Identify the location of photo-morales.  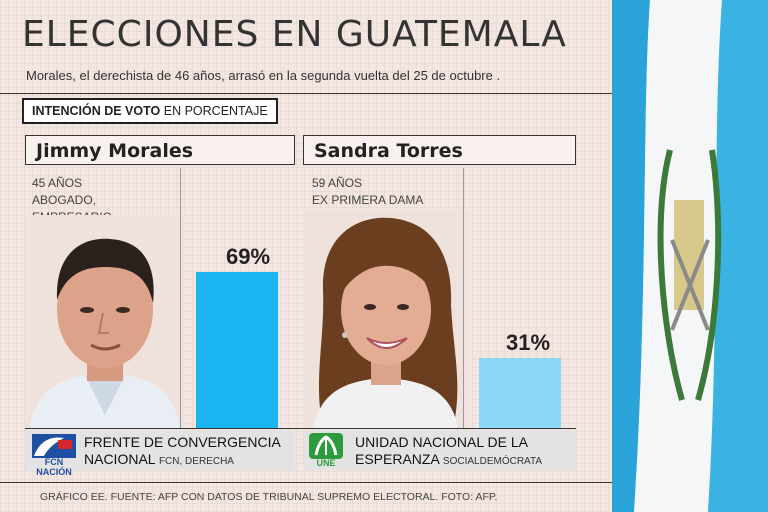
(105, 321).